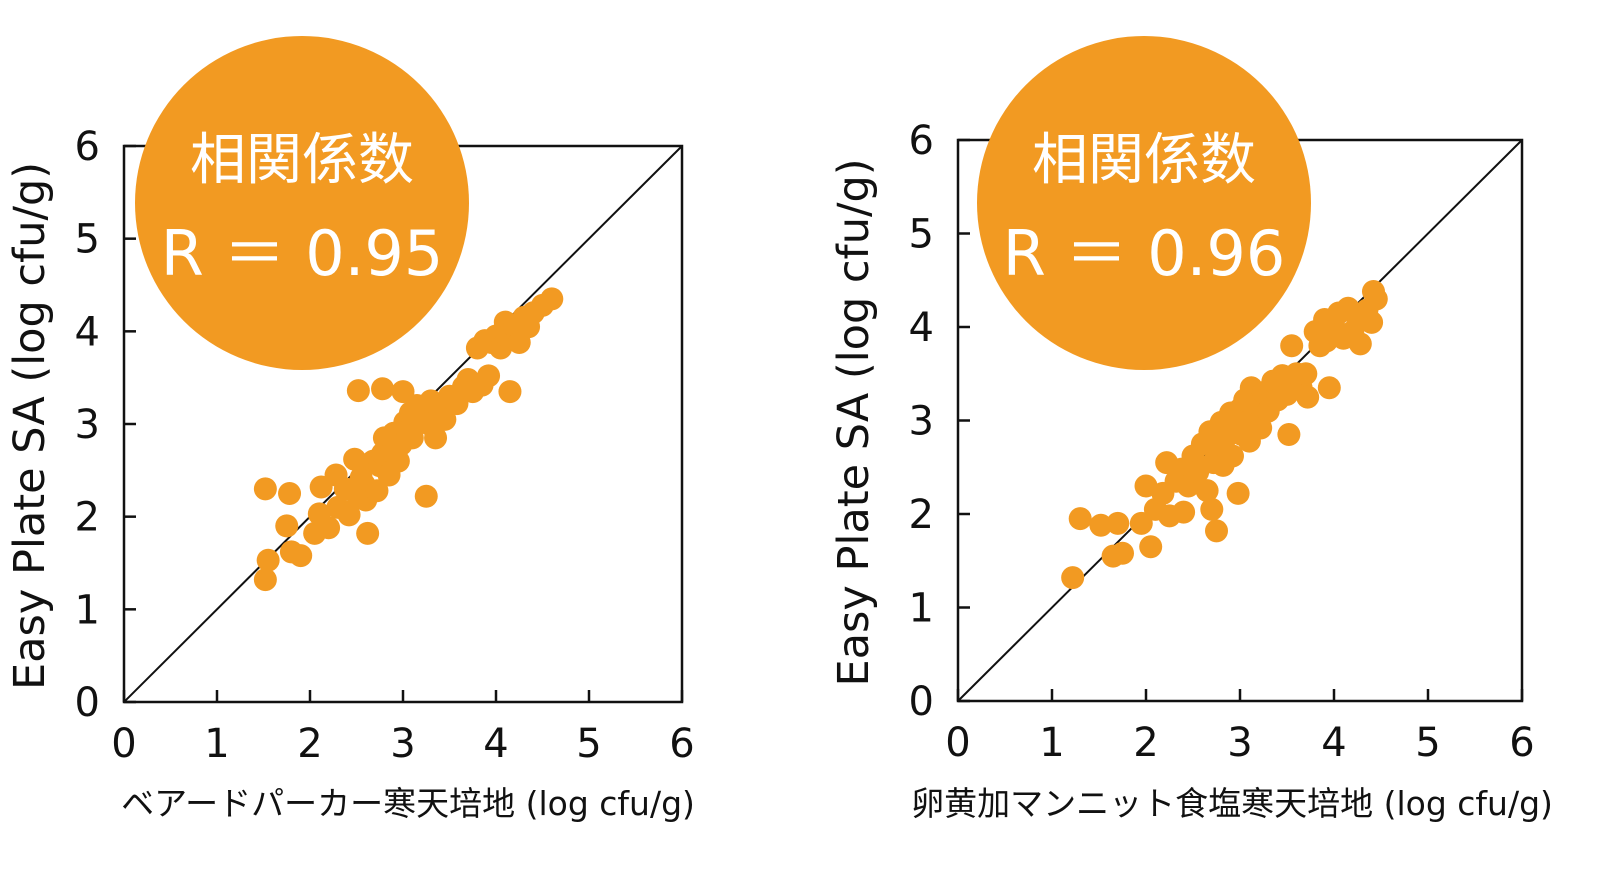 This screenshot has width=1600, height=873. I want to click on correlation-value: R ＝ 0.95, so click(302, 253).